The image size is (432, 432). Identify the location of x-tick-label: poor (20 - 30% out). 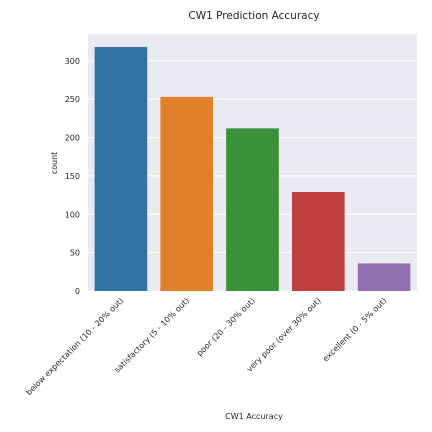
(226, 327).